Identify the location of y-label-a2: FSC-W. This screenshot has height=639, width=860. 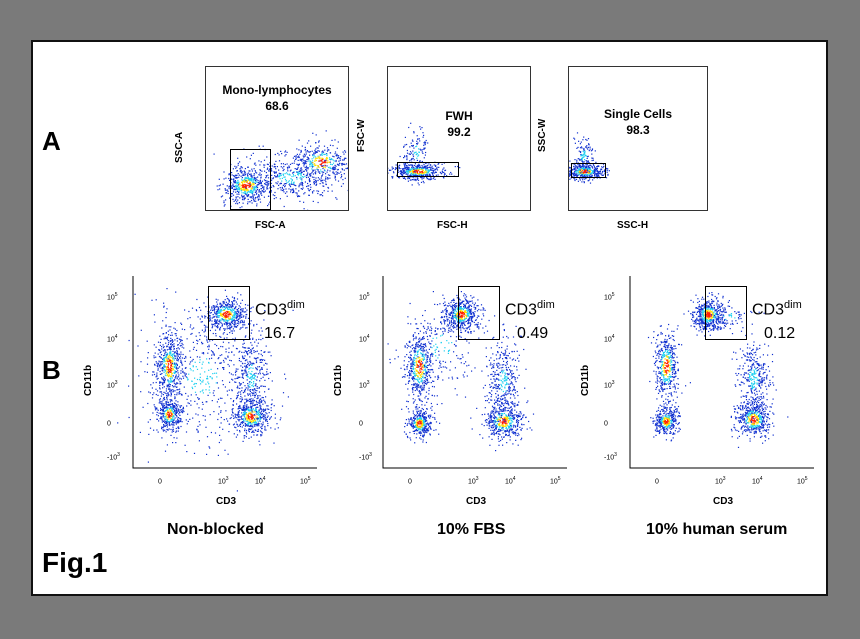
(361, 135).